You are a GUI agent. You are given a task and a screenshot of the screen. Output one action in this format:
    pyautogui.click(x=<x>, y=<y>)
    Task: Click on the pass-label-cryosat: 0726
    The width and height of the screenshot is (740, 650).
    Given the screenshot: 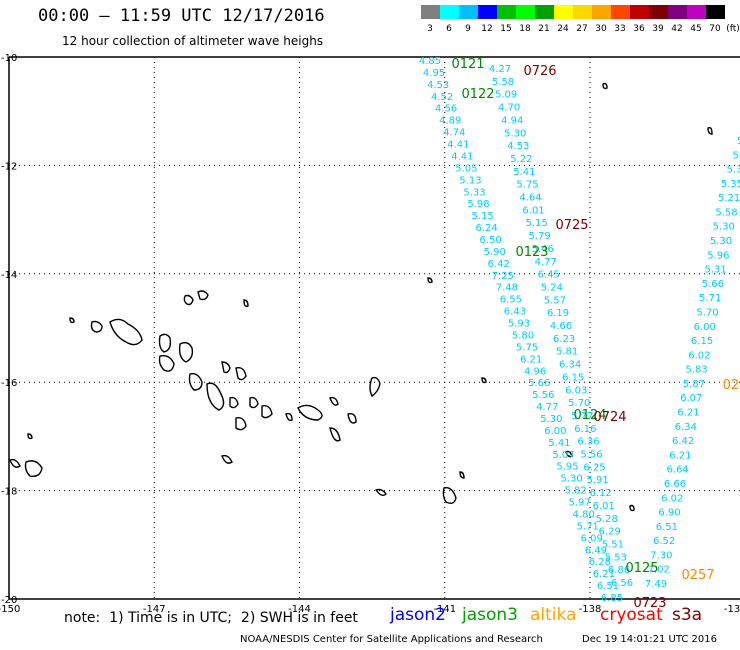 What is the action you would take?
    pyautogui.click(x=539, y=71)
    